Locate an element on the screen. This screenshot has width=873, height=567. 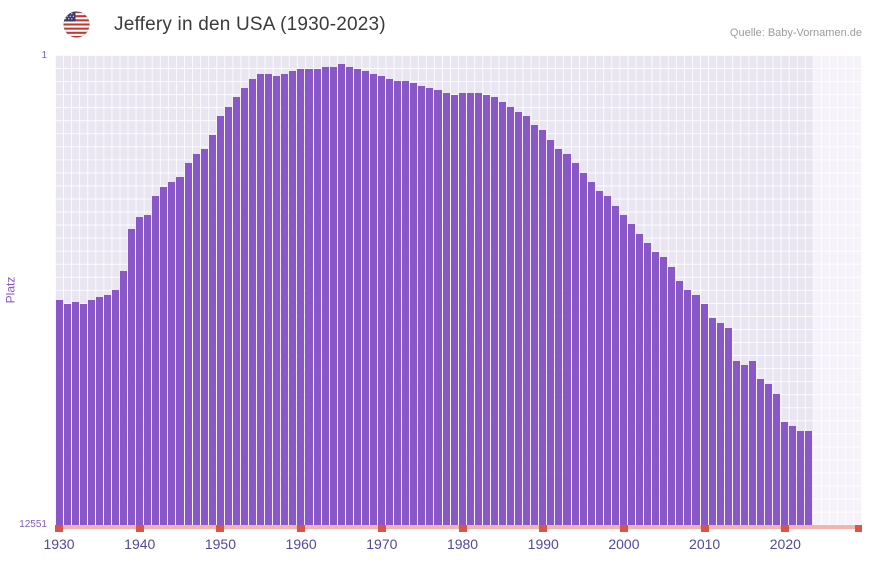
bar-1981 is located at coordinates (470, 308).